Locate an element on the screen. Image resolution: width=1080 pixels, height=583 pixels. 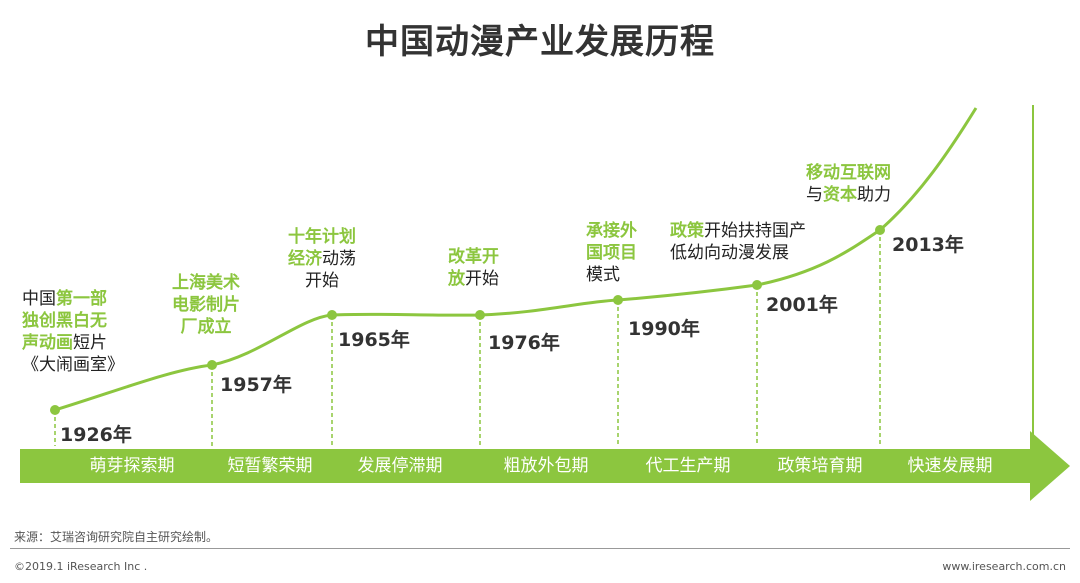
phase-label: 萌芽探索期 is located at coordinates (132, 466).